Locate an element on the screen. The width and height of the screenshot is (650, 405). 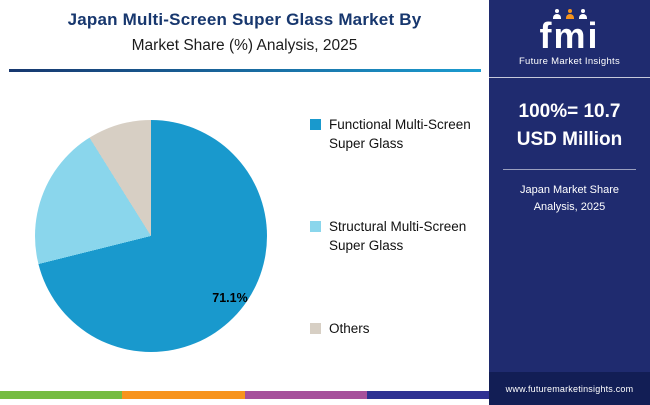
legend-label: Others is located at coordinates (349, 328).